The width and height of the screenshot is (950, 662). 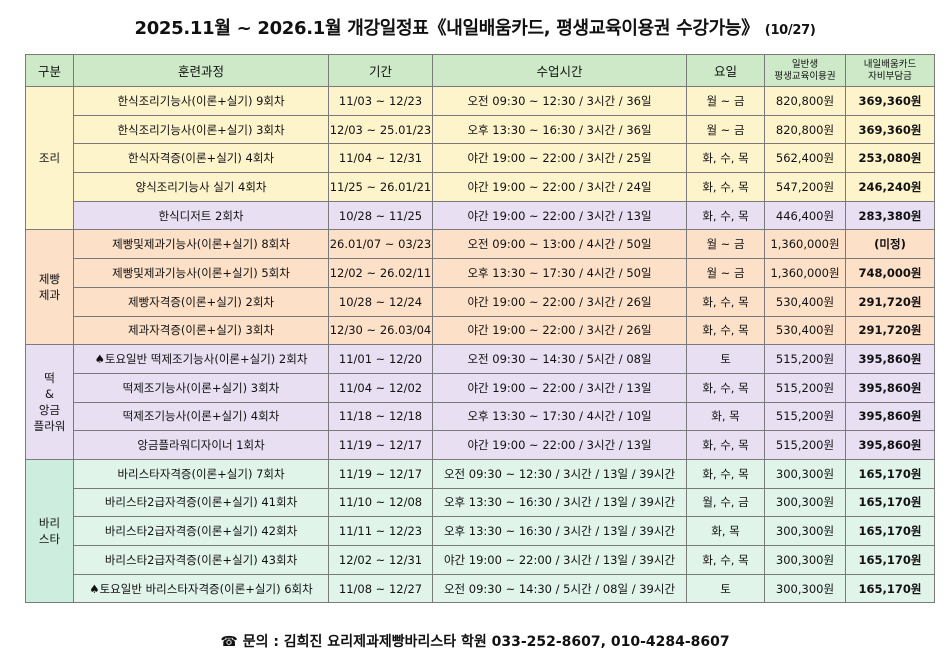 I want to click on category-cell-rice-cake: 떡 & 앙금 플라워, so click(x=49, y=402).